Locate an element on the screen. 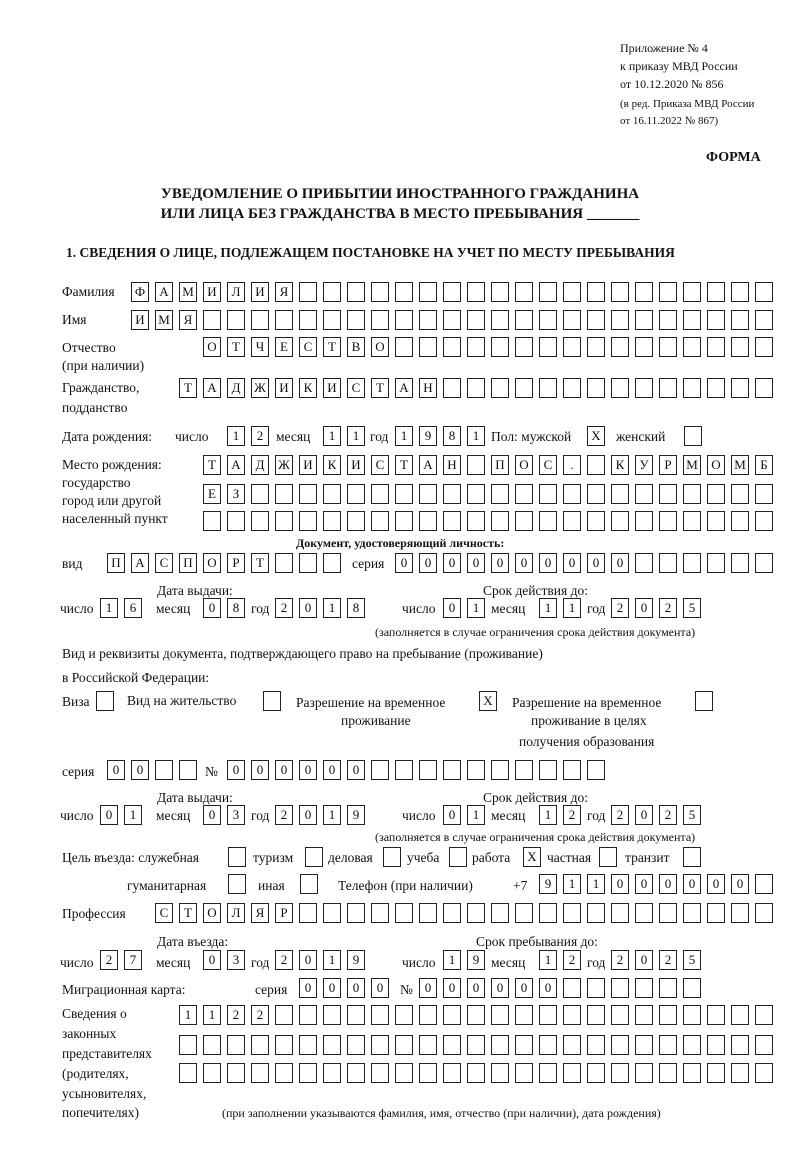  field-cell-reps-1: 1 is located at coordinates (188, 1015).